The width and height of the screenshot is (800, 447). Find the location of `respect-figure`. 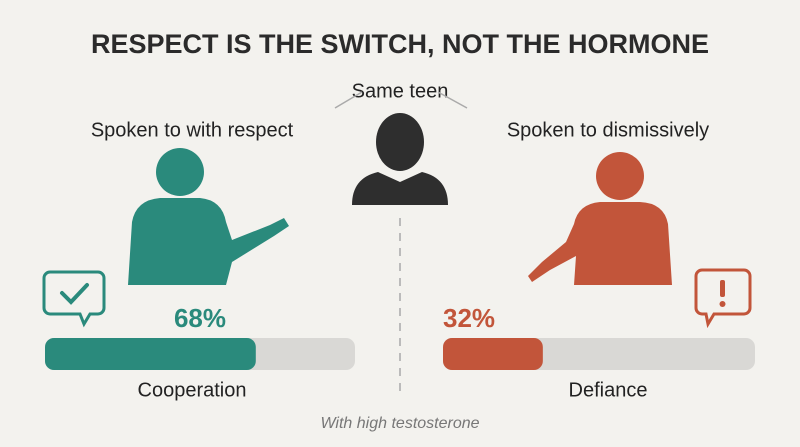

respect-figure is located at coordinates (208, 216).